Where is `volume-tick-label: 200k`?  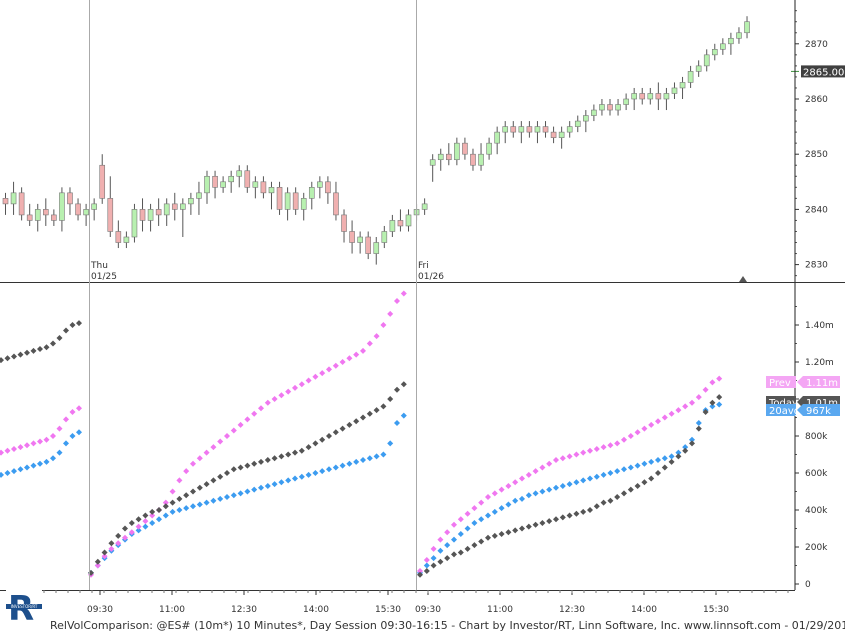 volume-tick-label: 200k is located at coordinates (816, 548).